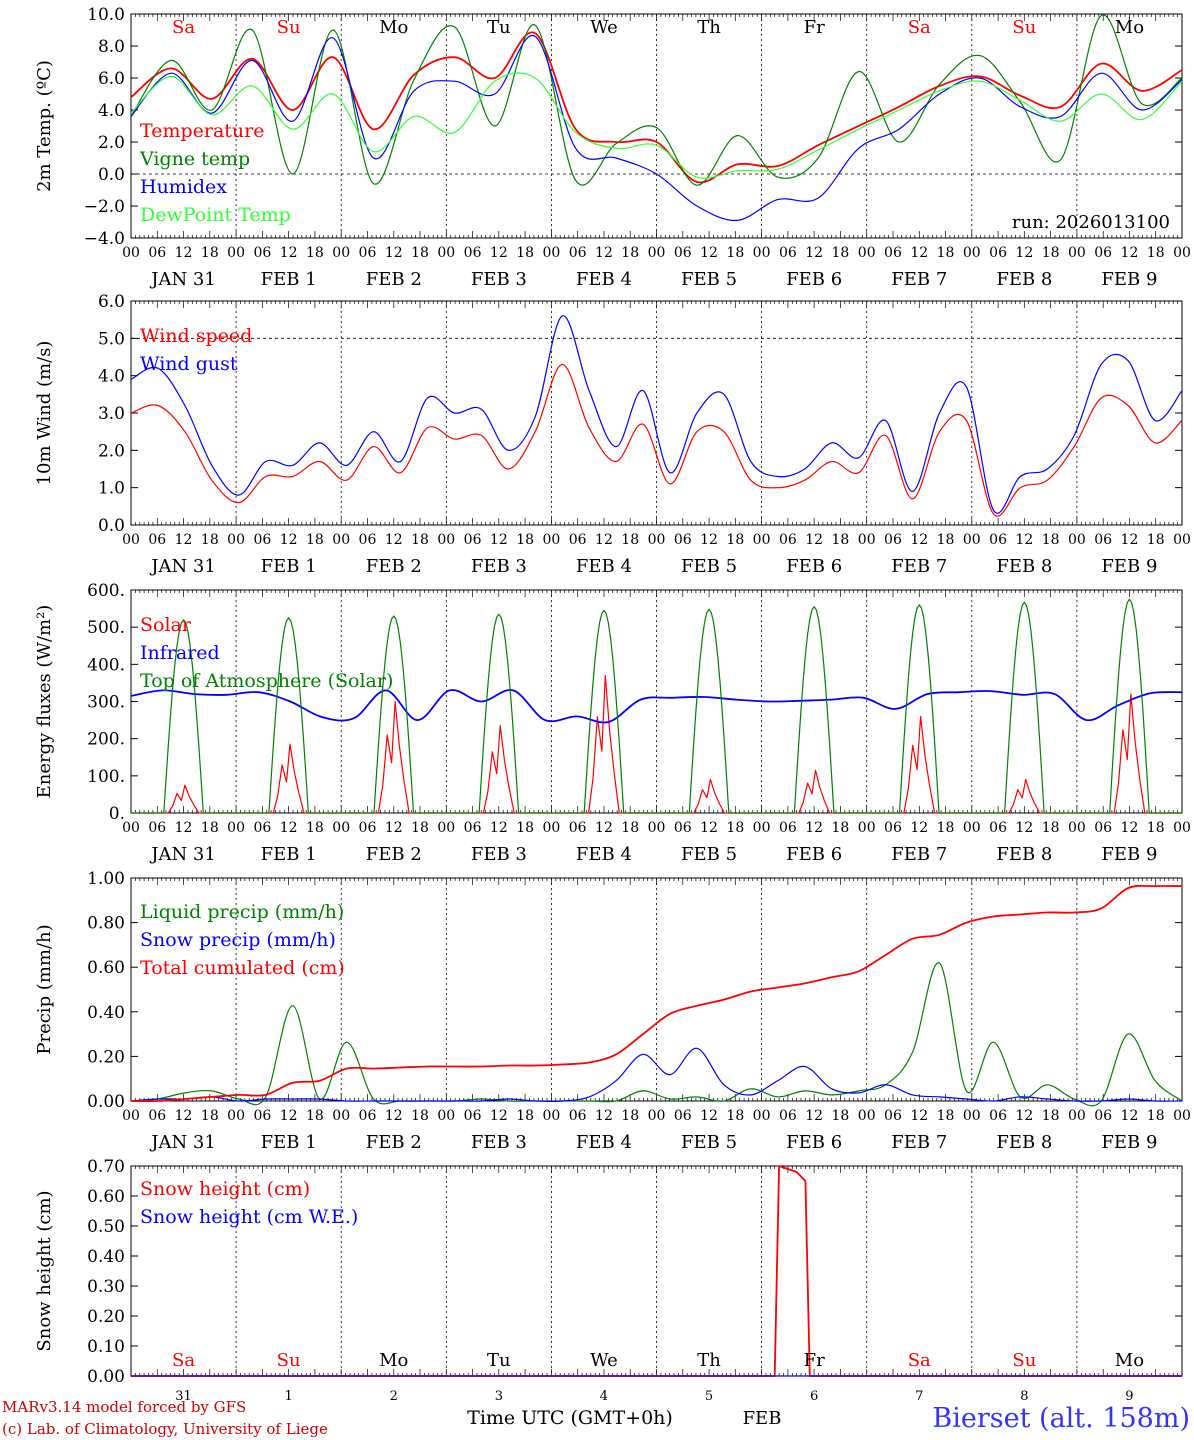  What do you see at coordinates (656, 440) in the screenshot?
I see `series-line-wind-speed` at bounding box center [656, 440].